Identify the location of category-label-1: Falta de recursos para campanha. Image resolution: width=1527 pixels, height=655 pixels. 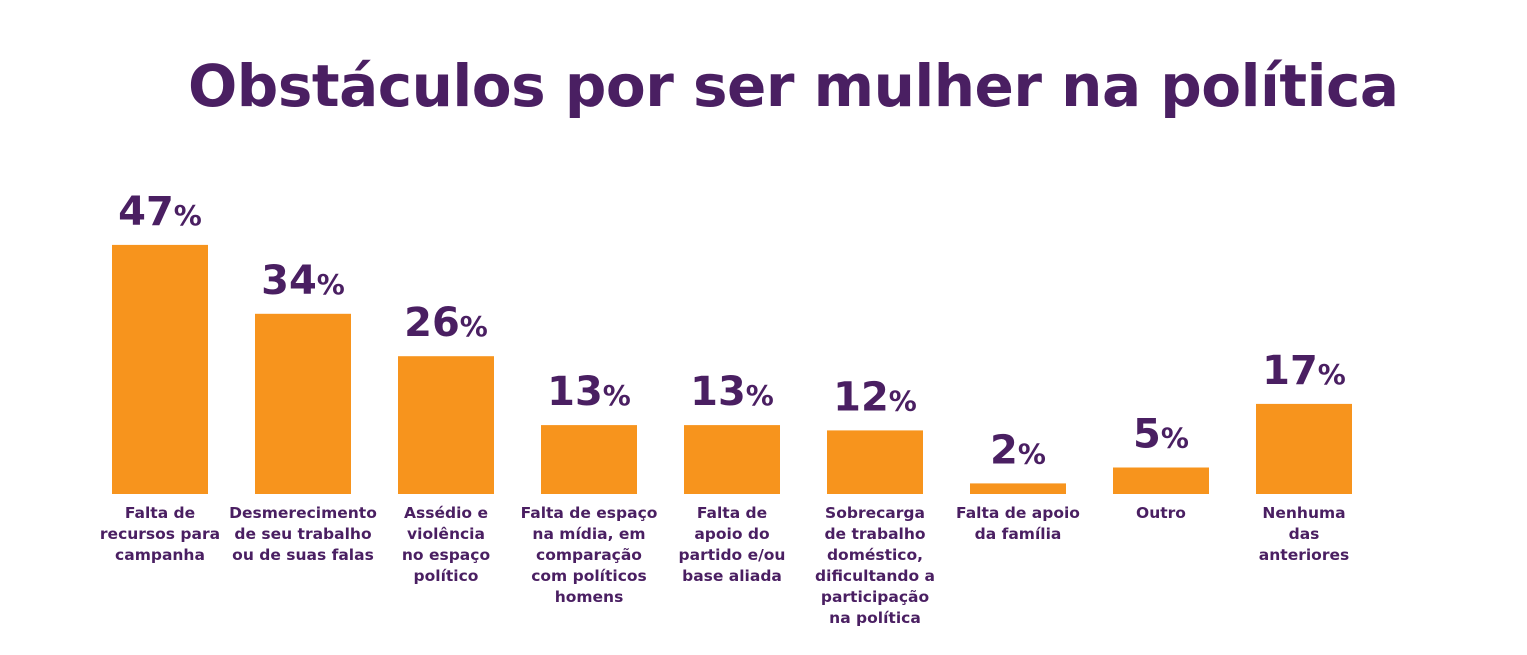
(160, 534).